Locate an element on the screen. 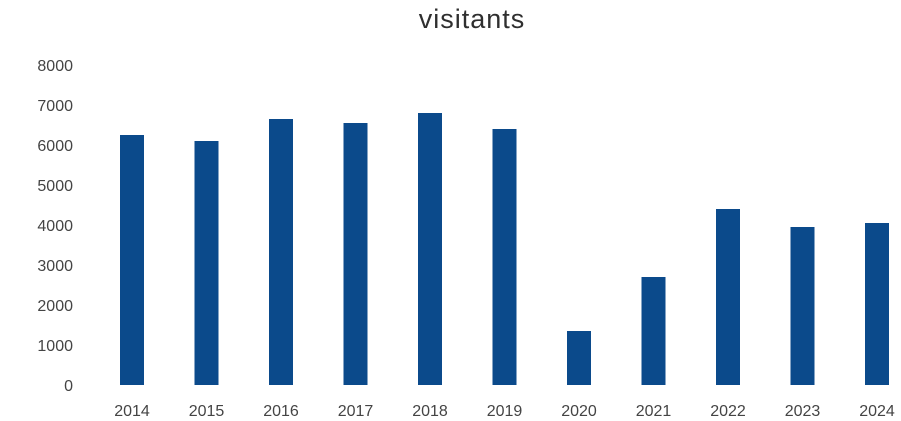 This screenshot has width=901, height=421. bar-2014 is located at coordinates (132, 260).